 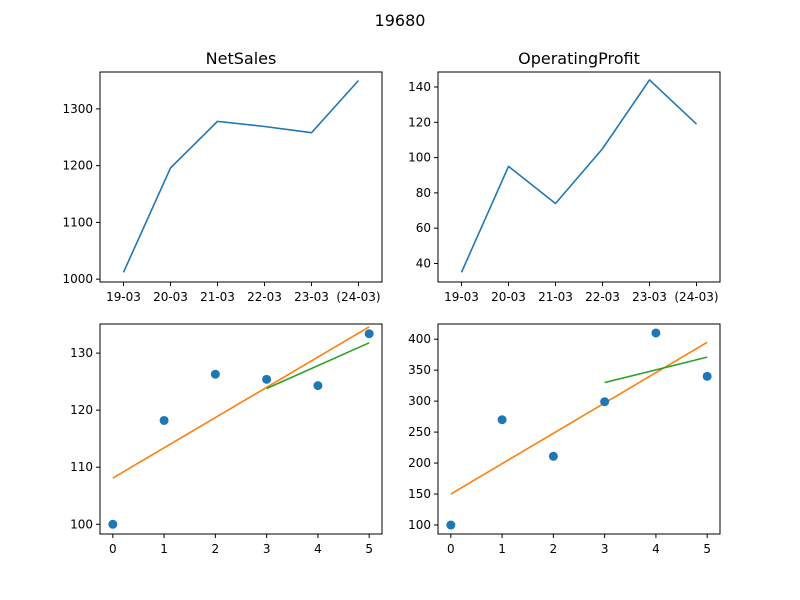 What do you see at coordinates (400, 20) in the screenshot?
I see `figure-suptitle: 19680` at bounding box center [400, 20].